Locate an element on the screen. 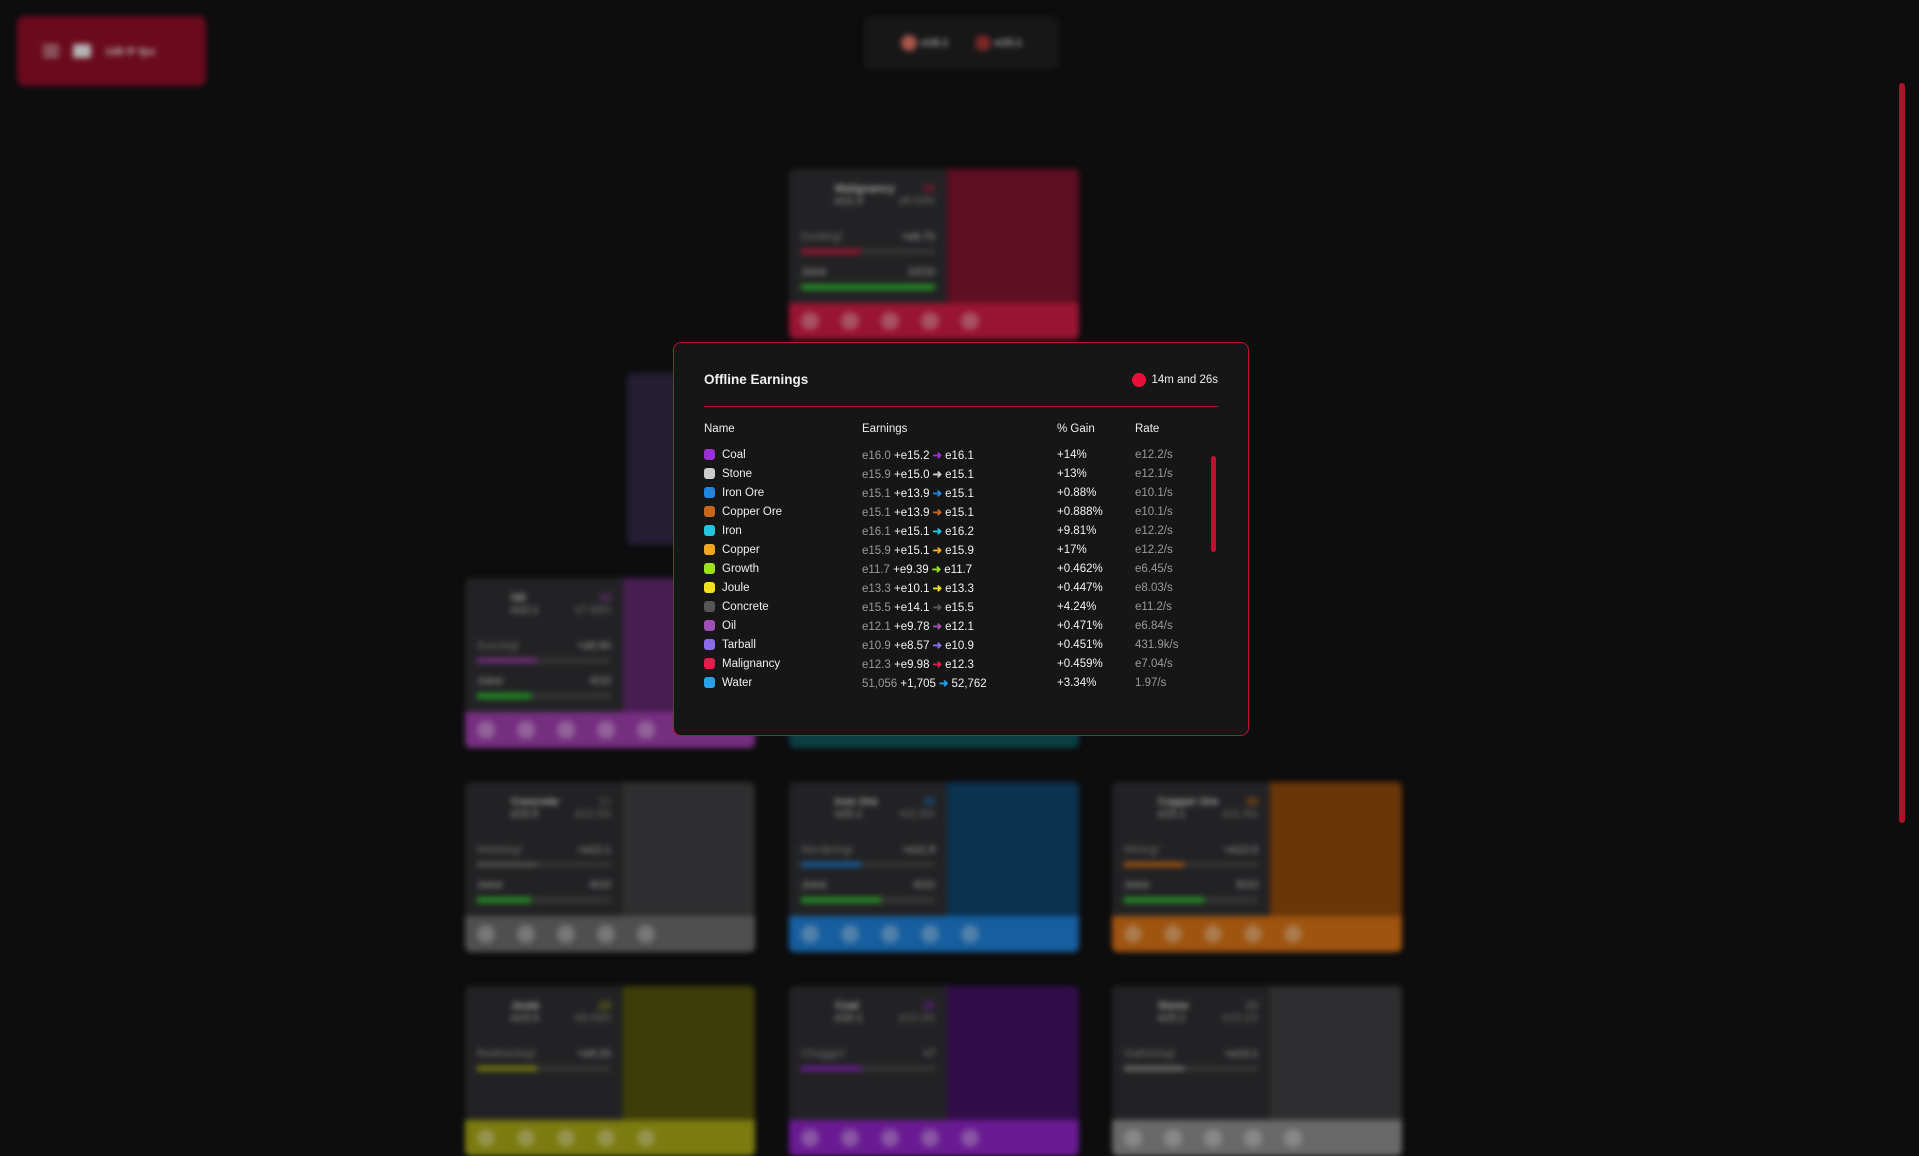  card-rate: e13.2/s is located at coordinates (916, 1018).